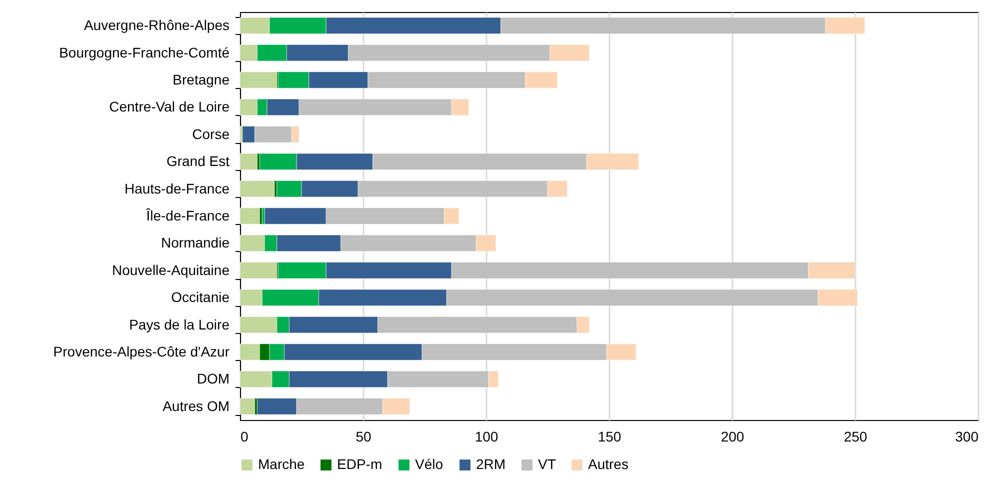 The width and height of the screenshot is (994, 483). What do you see at coordinates (144, 52) in the screenshot?
I see `y-tick-label: Bourgogne-Franche-Comté` at bounding box center [144, 52].